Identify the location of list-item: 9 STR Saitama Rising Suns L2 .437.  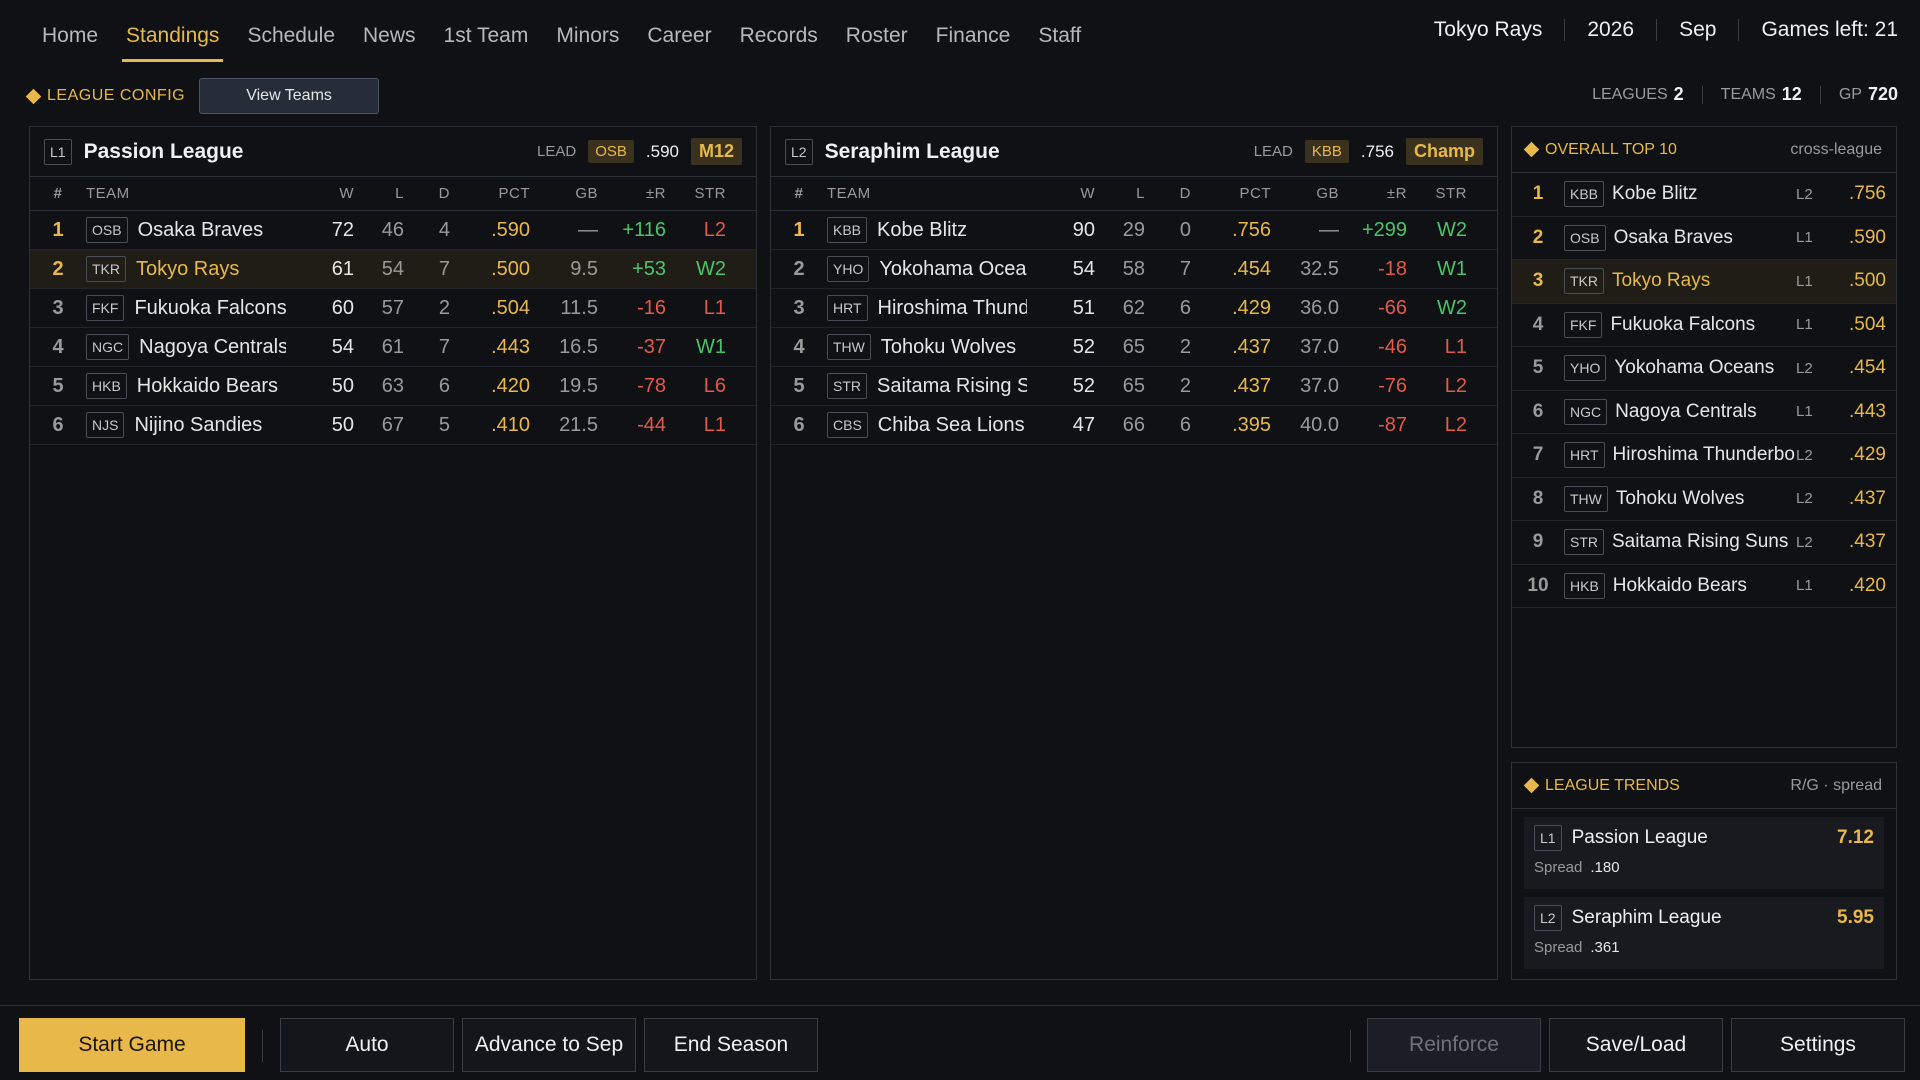
(1704, 543).